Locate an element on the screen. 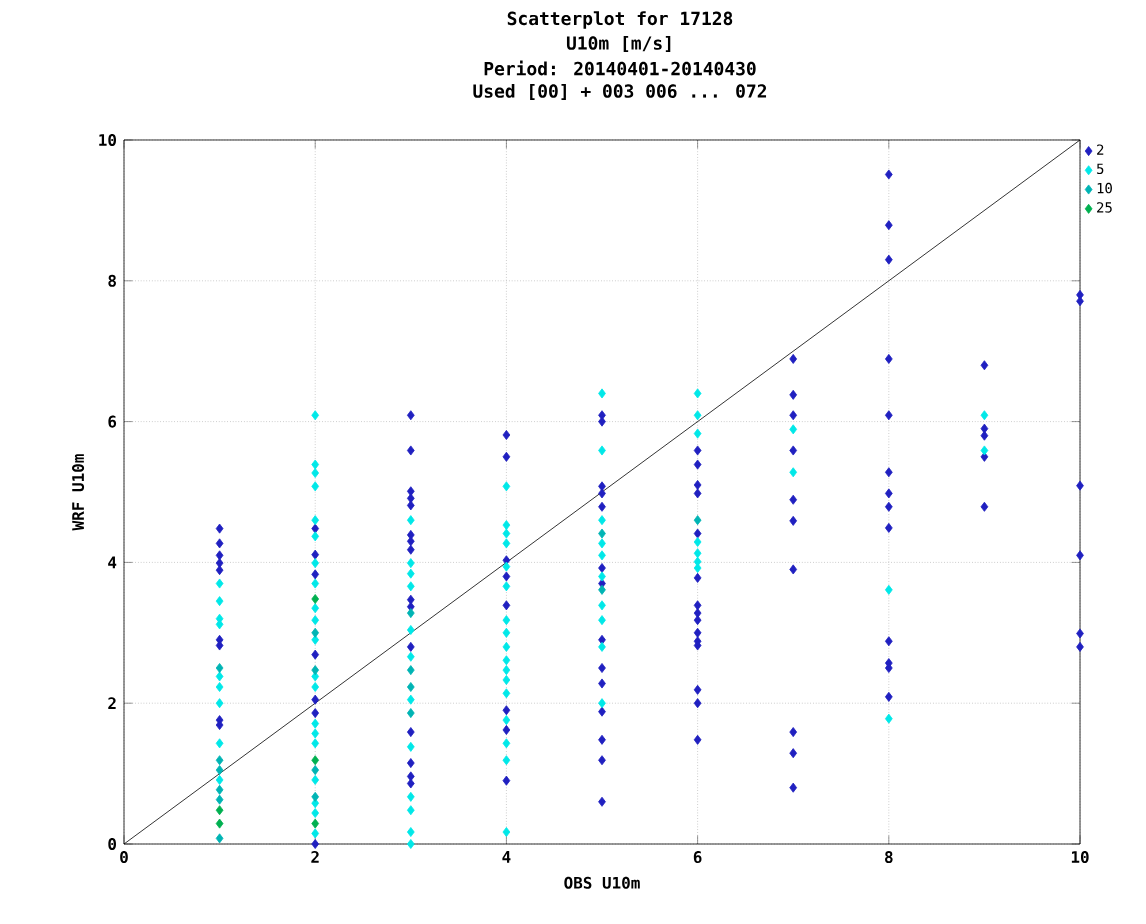 This screenshot has width=1146, height=924. chart-title: Scatterplot for 17128 is located at coordinates (620, 20).